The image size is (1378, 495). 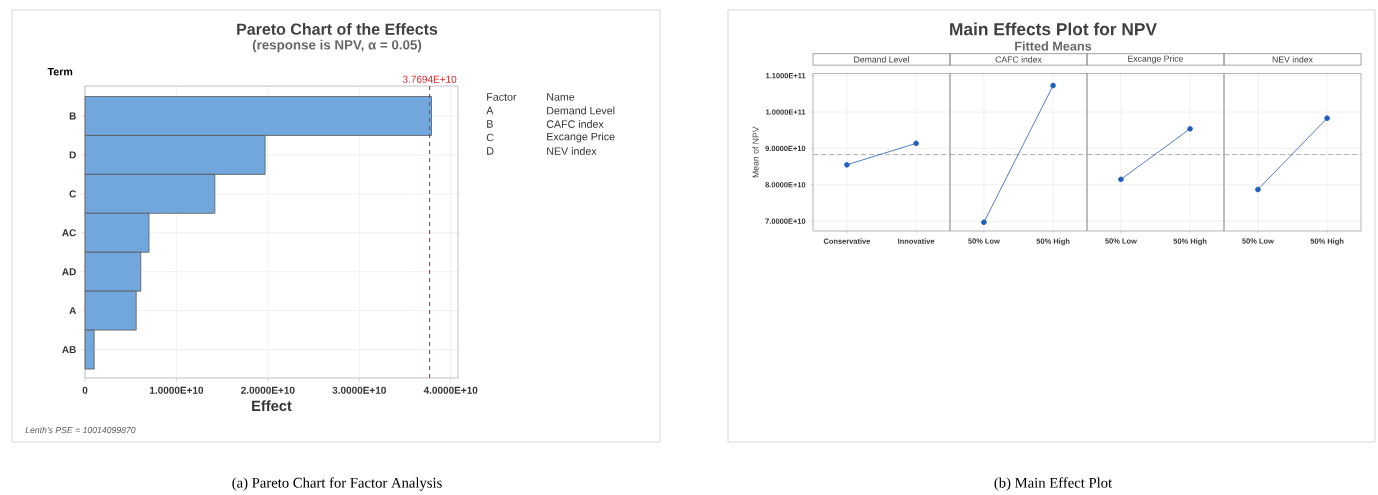 What do you see at coordinates (490, 137) in the screenshot?
I see `text: C` at bounding box center [490, 137].